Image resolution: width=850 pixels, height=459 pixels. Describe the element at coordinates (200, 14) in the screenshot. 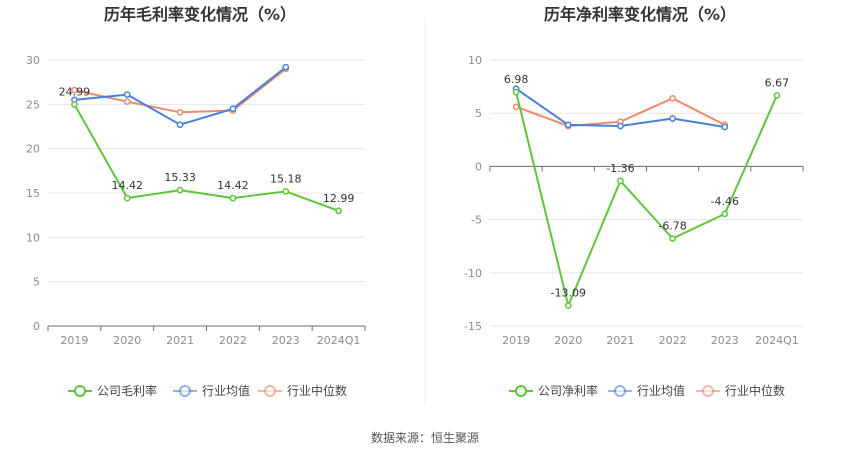

I see `chart-title: 历年毛利率变化情况（%）` at that location.